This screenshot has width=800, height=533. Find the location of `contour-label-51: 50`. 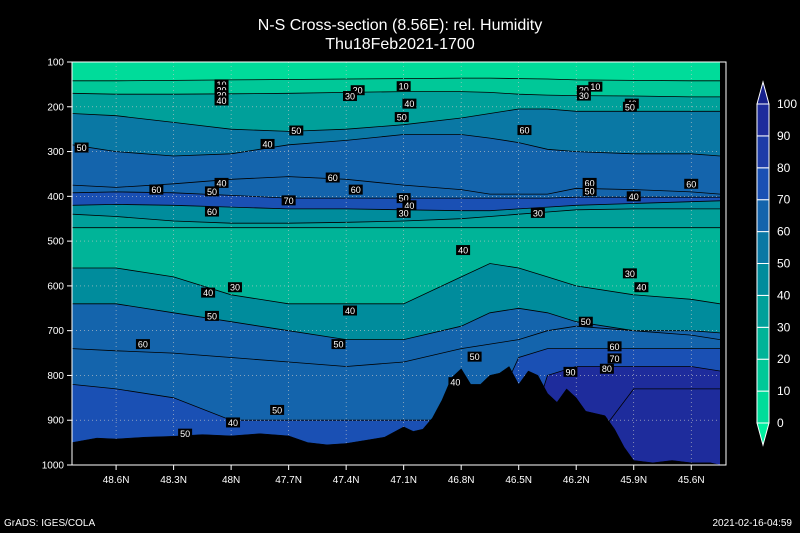

contour-label-51: 50 is located at coordinates (185, 434).